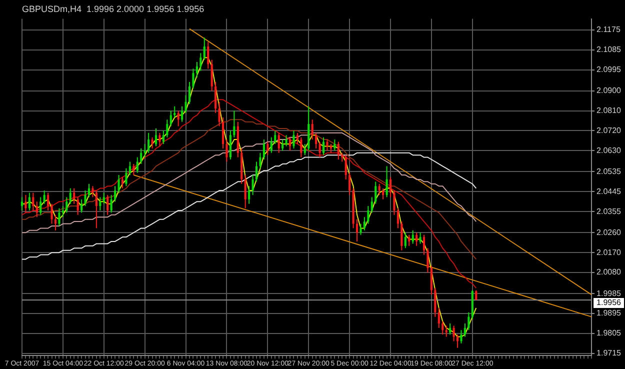 The image size is (625, 369). Describe the element at coordinates (609, 211) in the screenshot. I see `y-tick-label: 2.0355` at that location.